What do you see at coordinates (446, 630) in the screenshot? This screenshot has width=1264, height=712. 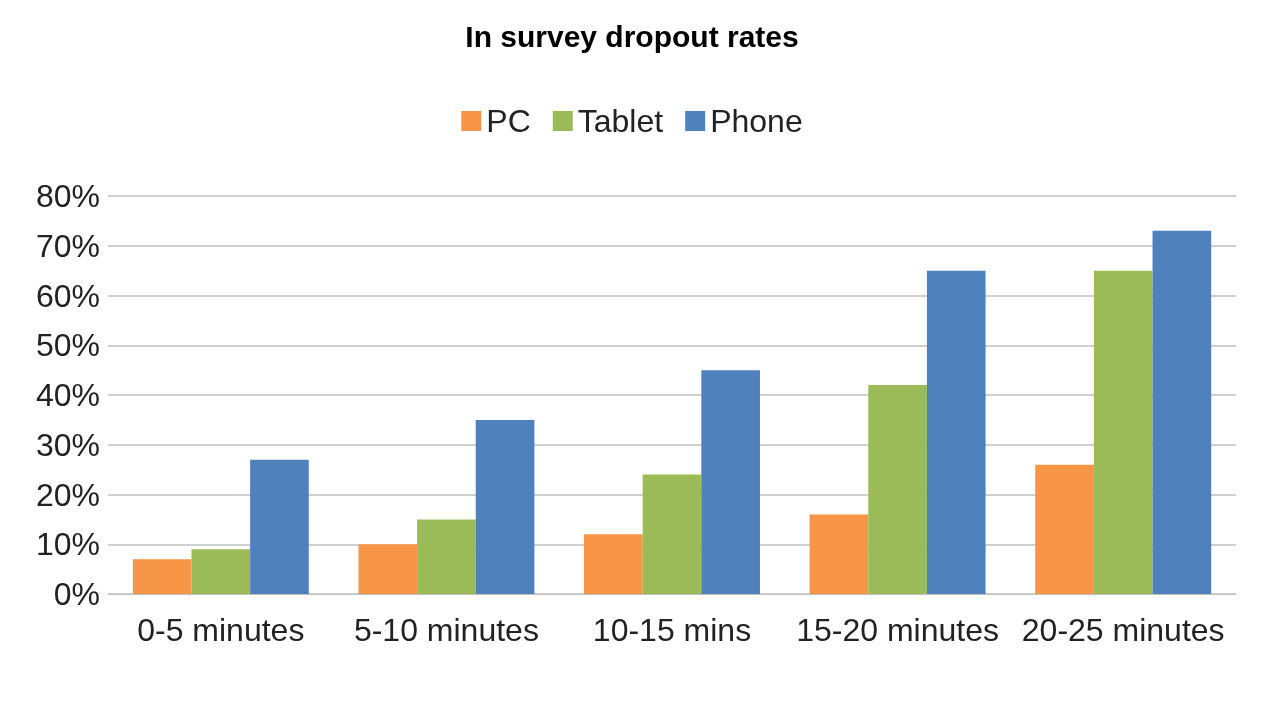 I see `x-tick-label: 5-10 minutes` at bounding box center [446, 630].